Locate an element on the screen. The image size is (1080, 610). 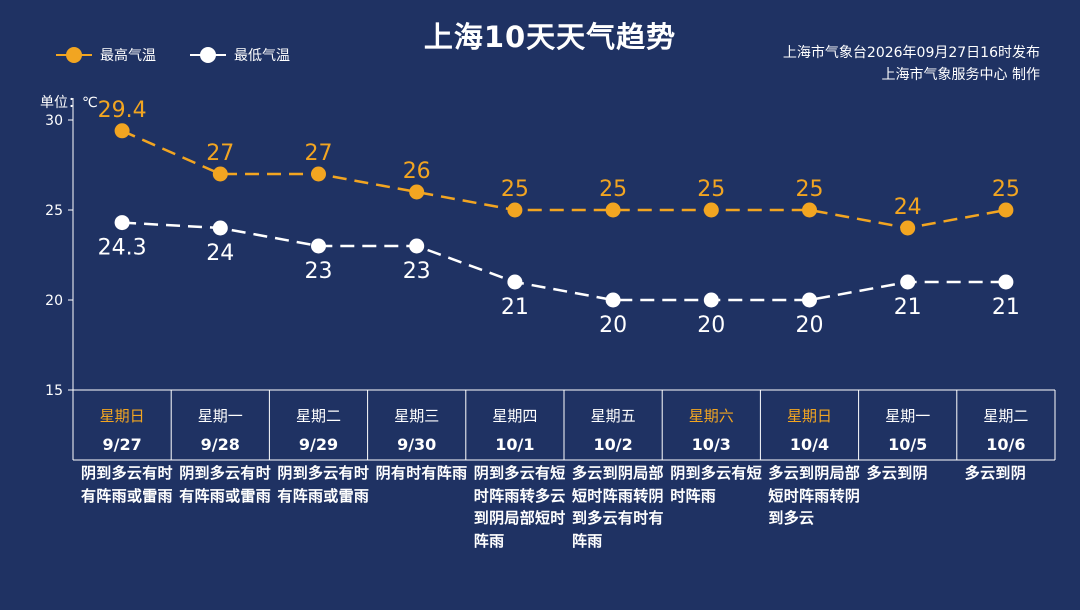
date-label: 9/29 is located at coordinates (318, 444).